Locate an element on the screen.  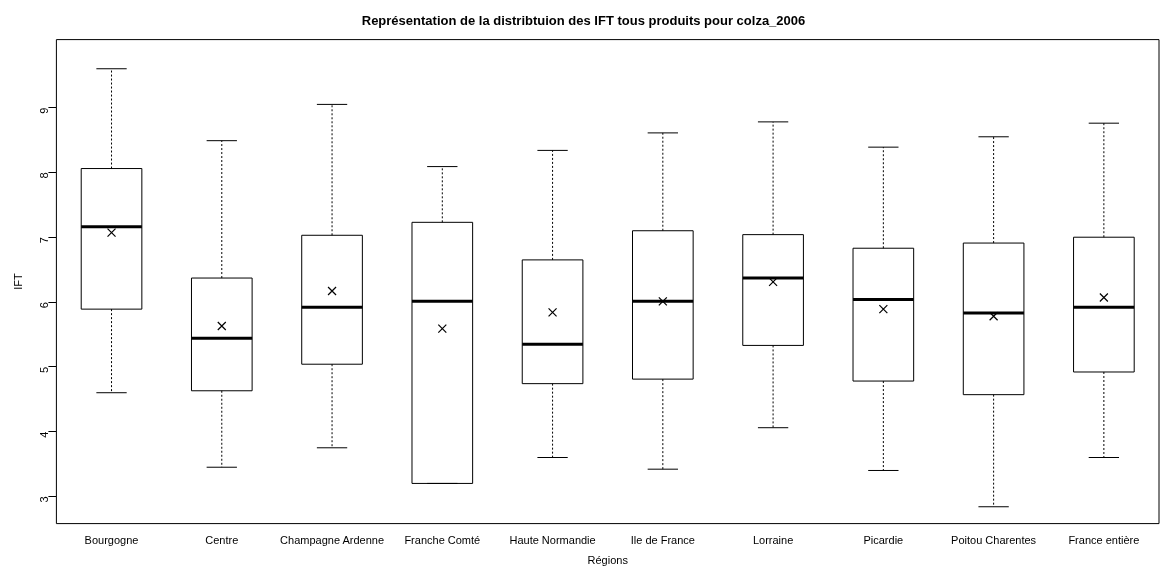
x-tick-label: Poitou Charentes is located at coordinates (994, 540).